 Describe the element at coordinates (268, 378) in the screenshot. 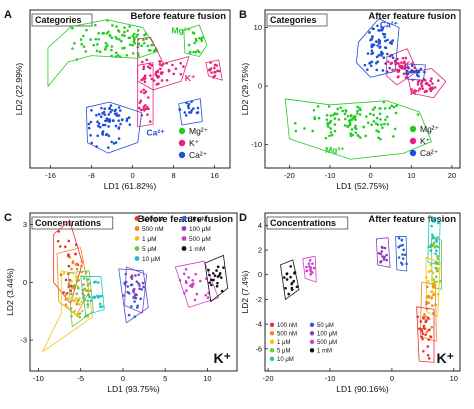

I see `x-tick-label: -20` at that location.